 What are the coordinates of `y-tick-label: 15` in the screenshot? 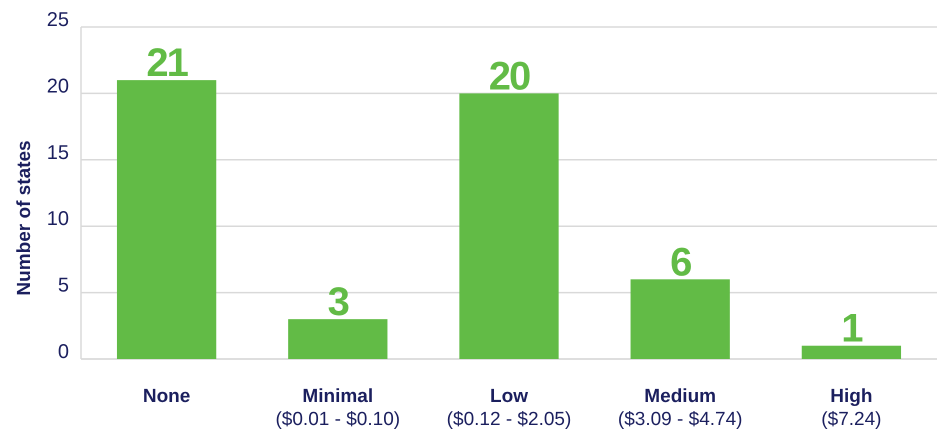 It's located at (57, 153).